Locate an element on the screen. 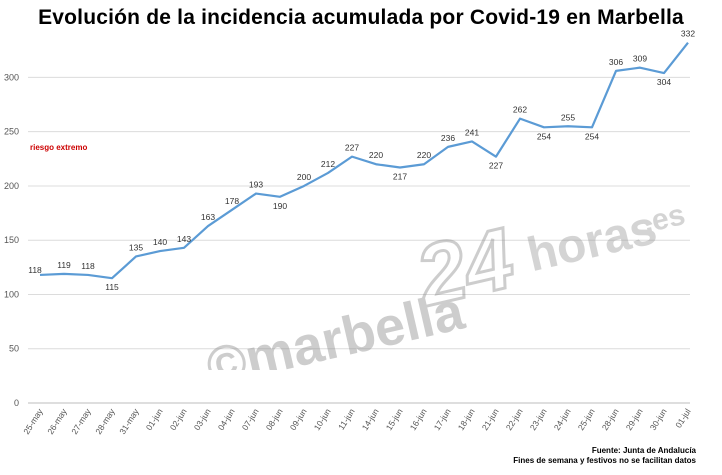 The width and height of the screenshot is (722, 475). x-tick-label: 26-may is located at coordinates (57, 421).